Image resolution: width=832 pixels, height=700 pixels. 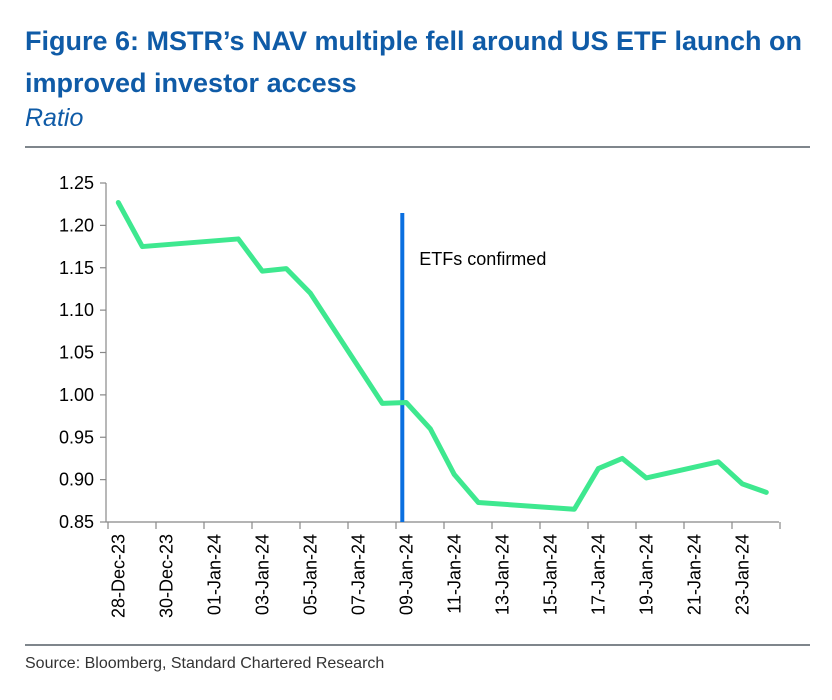 What do you see at coordinates (694, 574) in the screenshot?
I see `x-tick-label: 21-Jan-24` at bounding box center [694, 574].